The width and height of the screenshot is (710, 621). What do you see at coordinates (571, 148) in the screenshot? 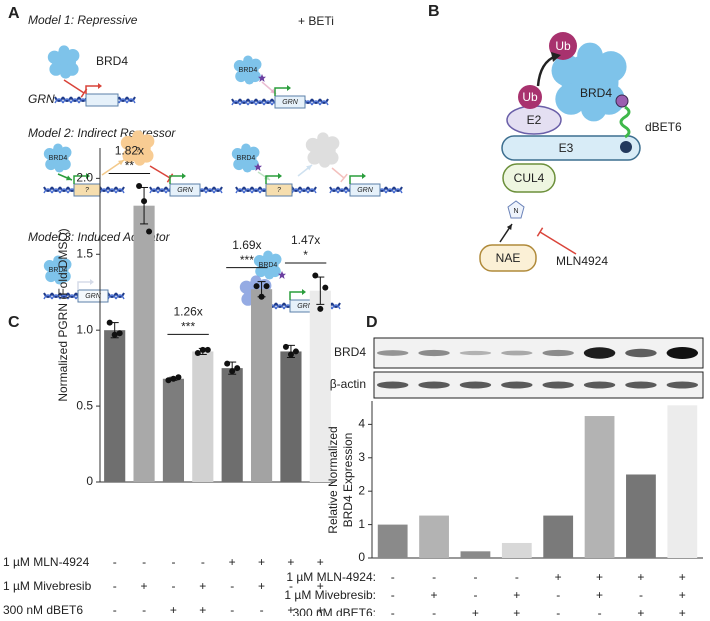
I see `e3` at bounding box center [571, 148].